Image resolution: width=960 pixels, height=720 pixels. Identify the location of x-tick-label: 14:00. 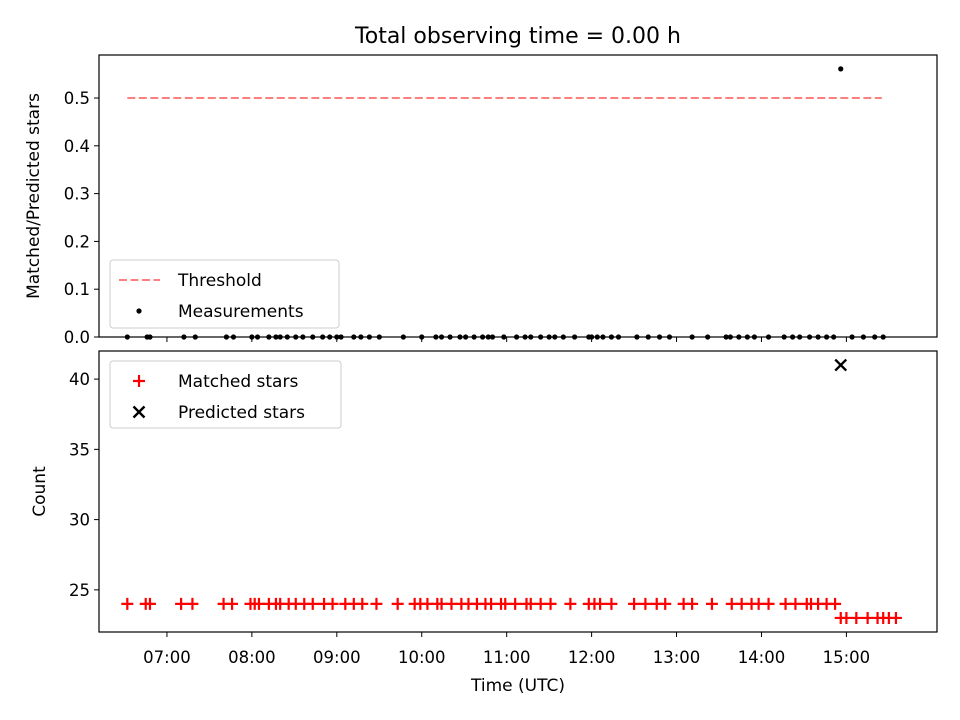
(762, 657).